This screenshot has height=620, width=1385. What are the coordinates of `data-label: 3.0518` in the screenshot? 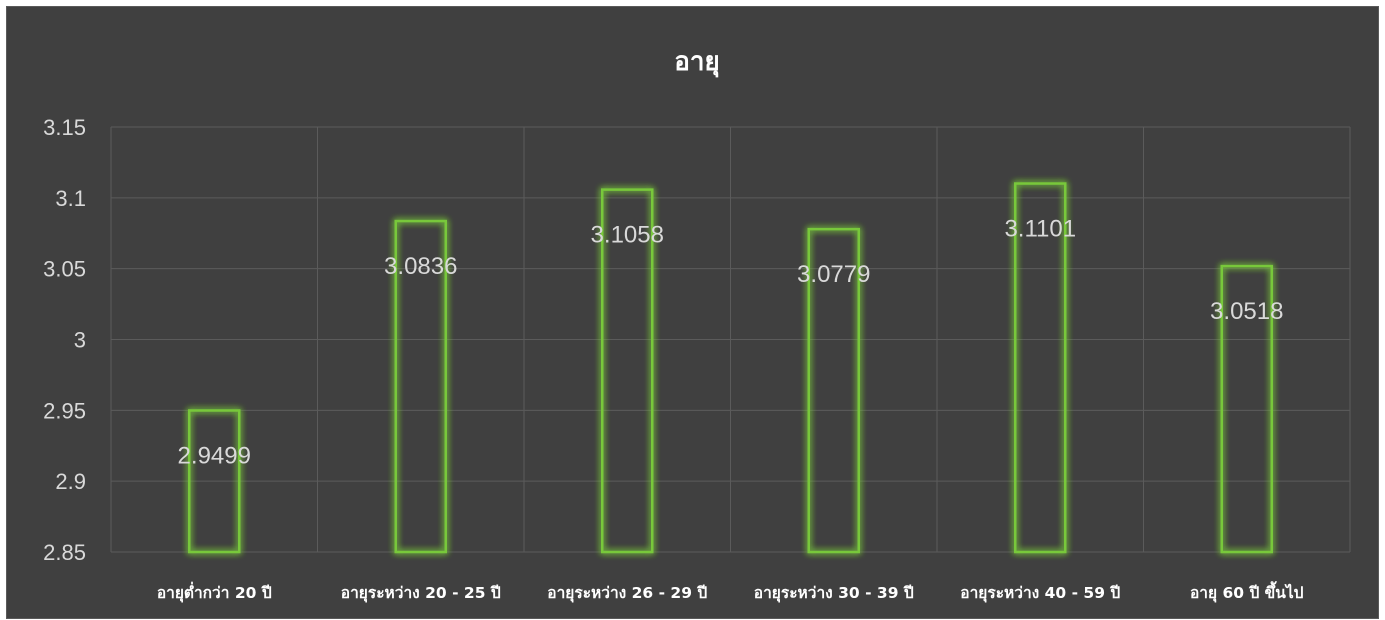 It's located at (1246, 311).